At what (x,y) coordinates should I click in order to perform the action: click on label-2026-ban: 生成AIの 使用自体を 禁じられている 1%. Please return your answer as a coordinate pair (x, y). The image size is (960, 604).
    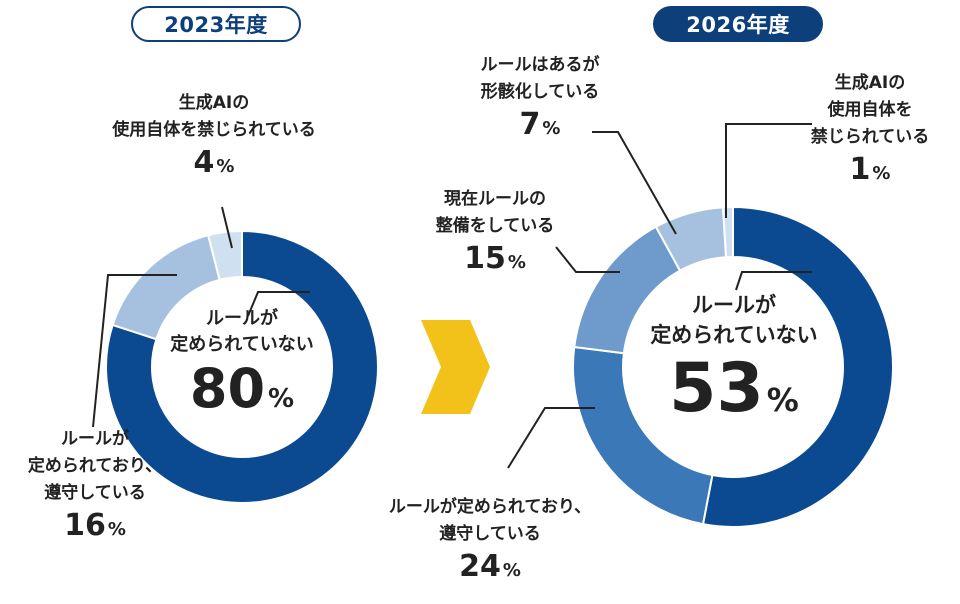
    Looking at the image, I should click on (870, 131).